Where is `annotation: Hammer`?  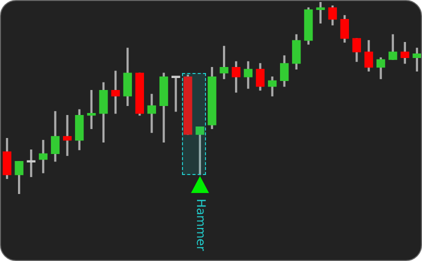 annotation: Hammer is located at coordinates (201, 224).